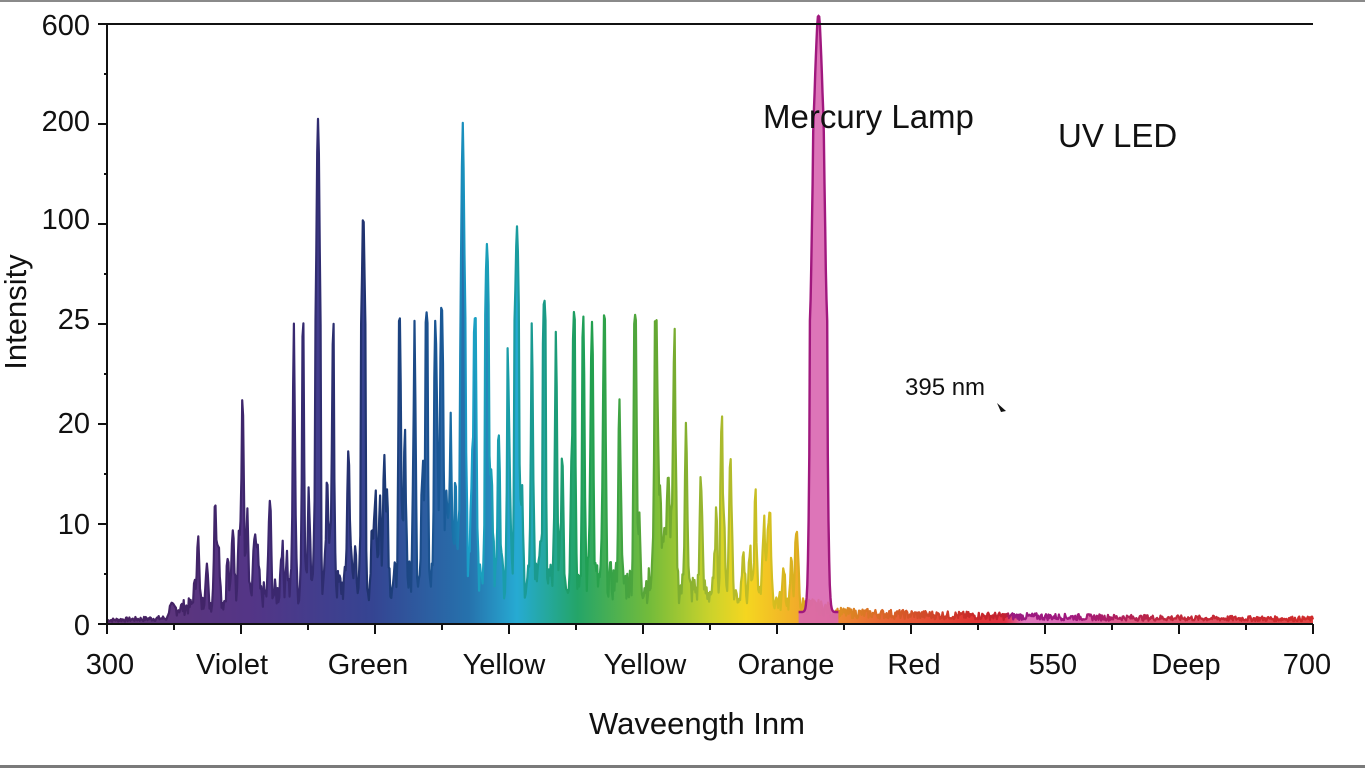 The height and width of the screenshot is (768, 1365). I want to click on mercury-lamp-label: Mercury Lamp, so click(868, 116).